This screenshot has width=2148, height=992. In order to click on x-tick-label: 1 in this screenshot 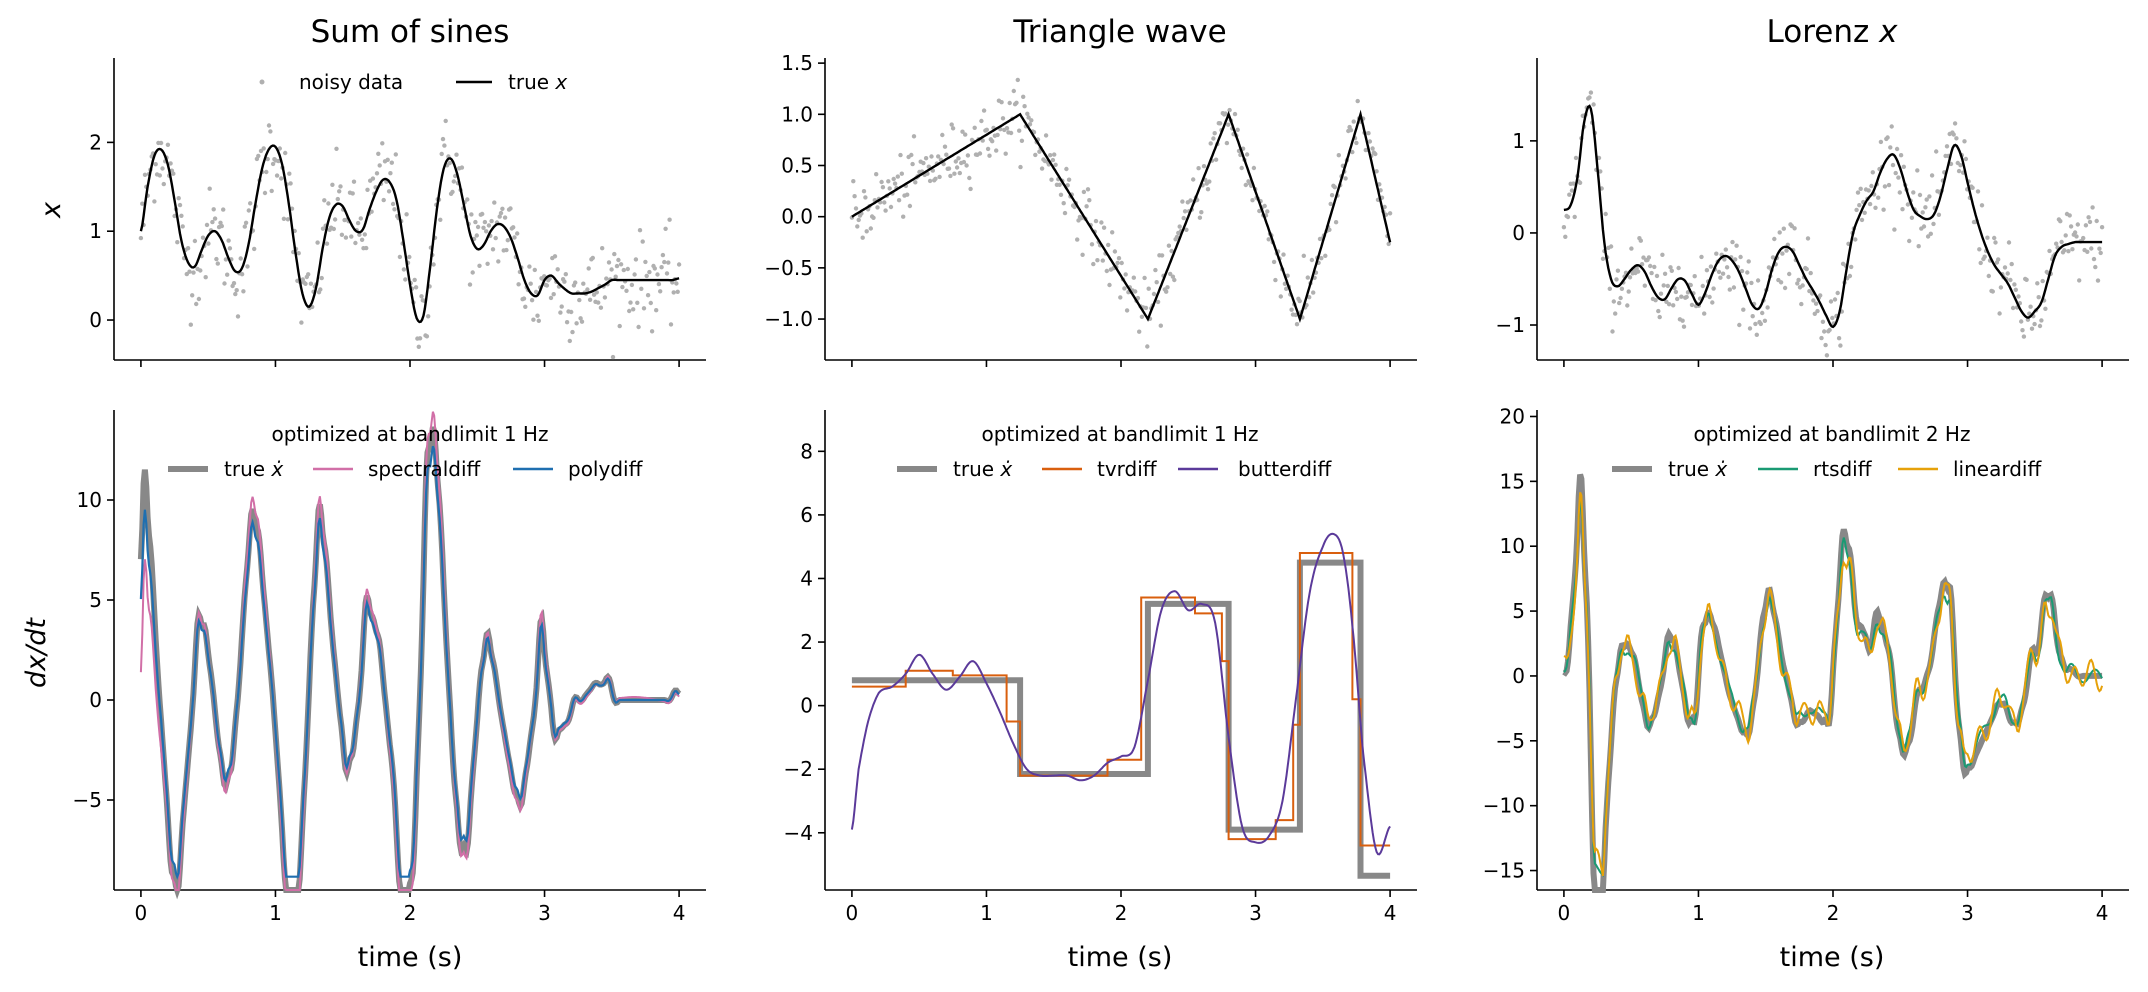, I will do `click(275, 913)`.